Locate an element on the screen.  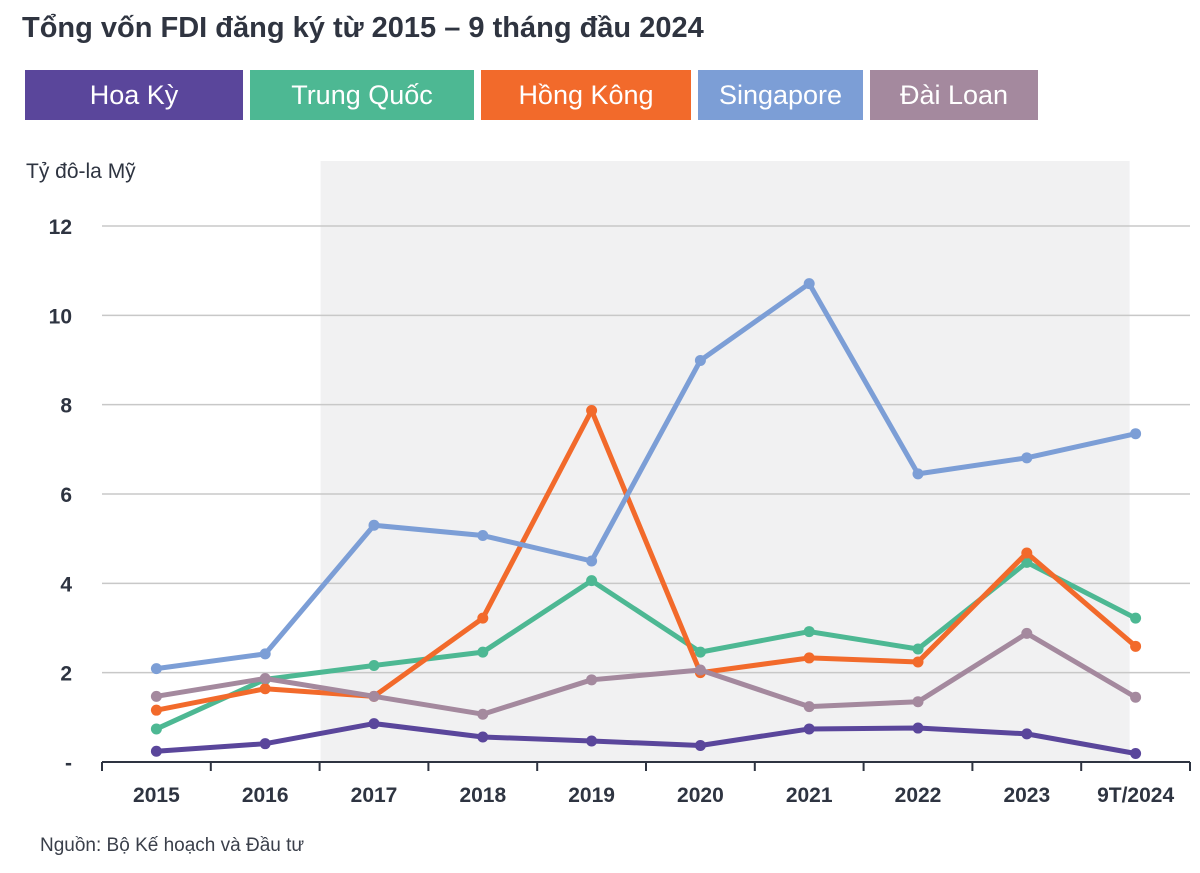
y-tick-label: 2 is located at coordinates (66, 674).